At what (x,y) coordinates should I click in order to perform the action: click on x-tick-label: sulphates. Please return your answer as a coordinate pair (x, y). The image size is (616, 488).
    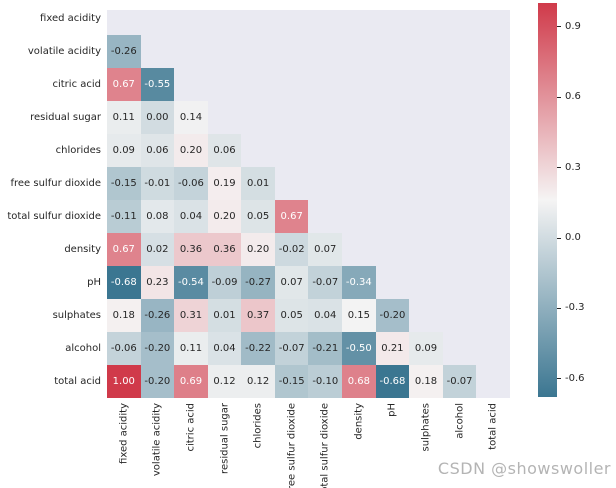
    Looking at the image, I should click on (426, 427).